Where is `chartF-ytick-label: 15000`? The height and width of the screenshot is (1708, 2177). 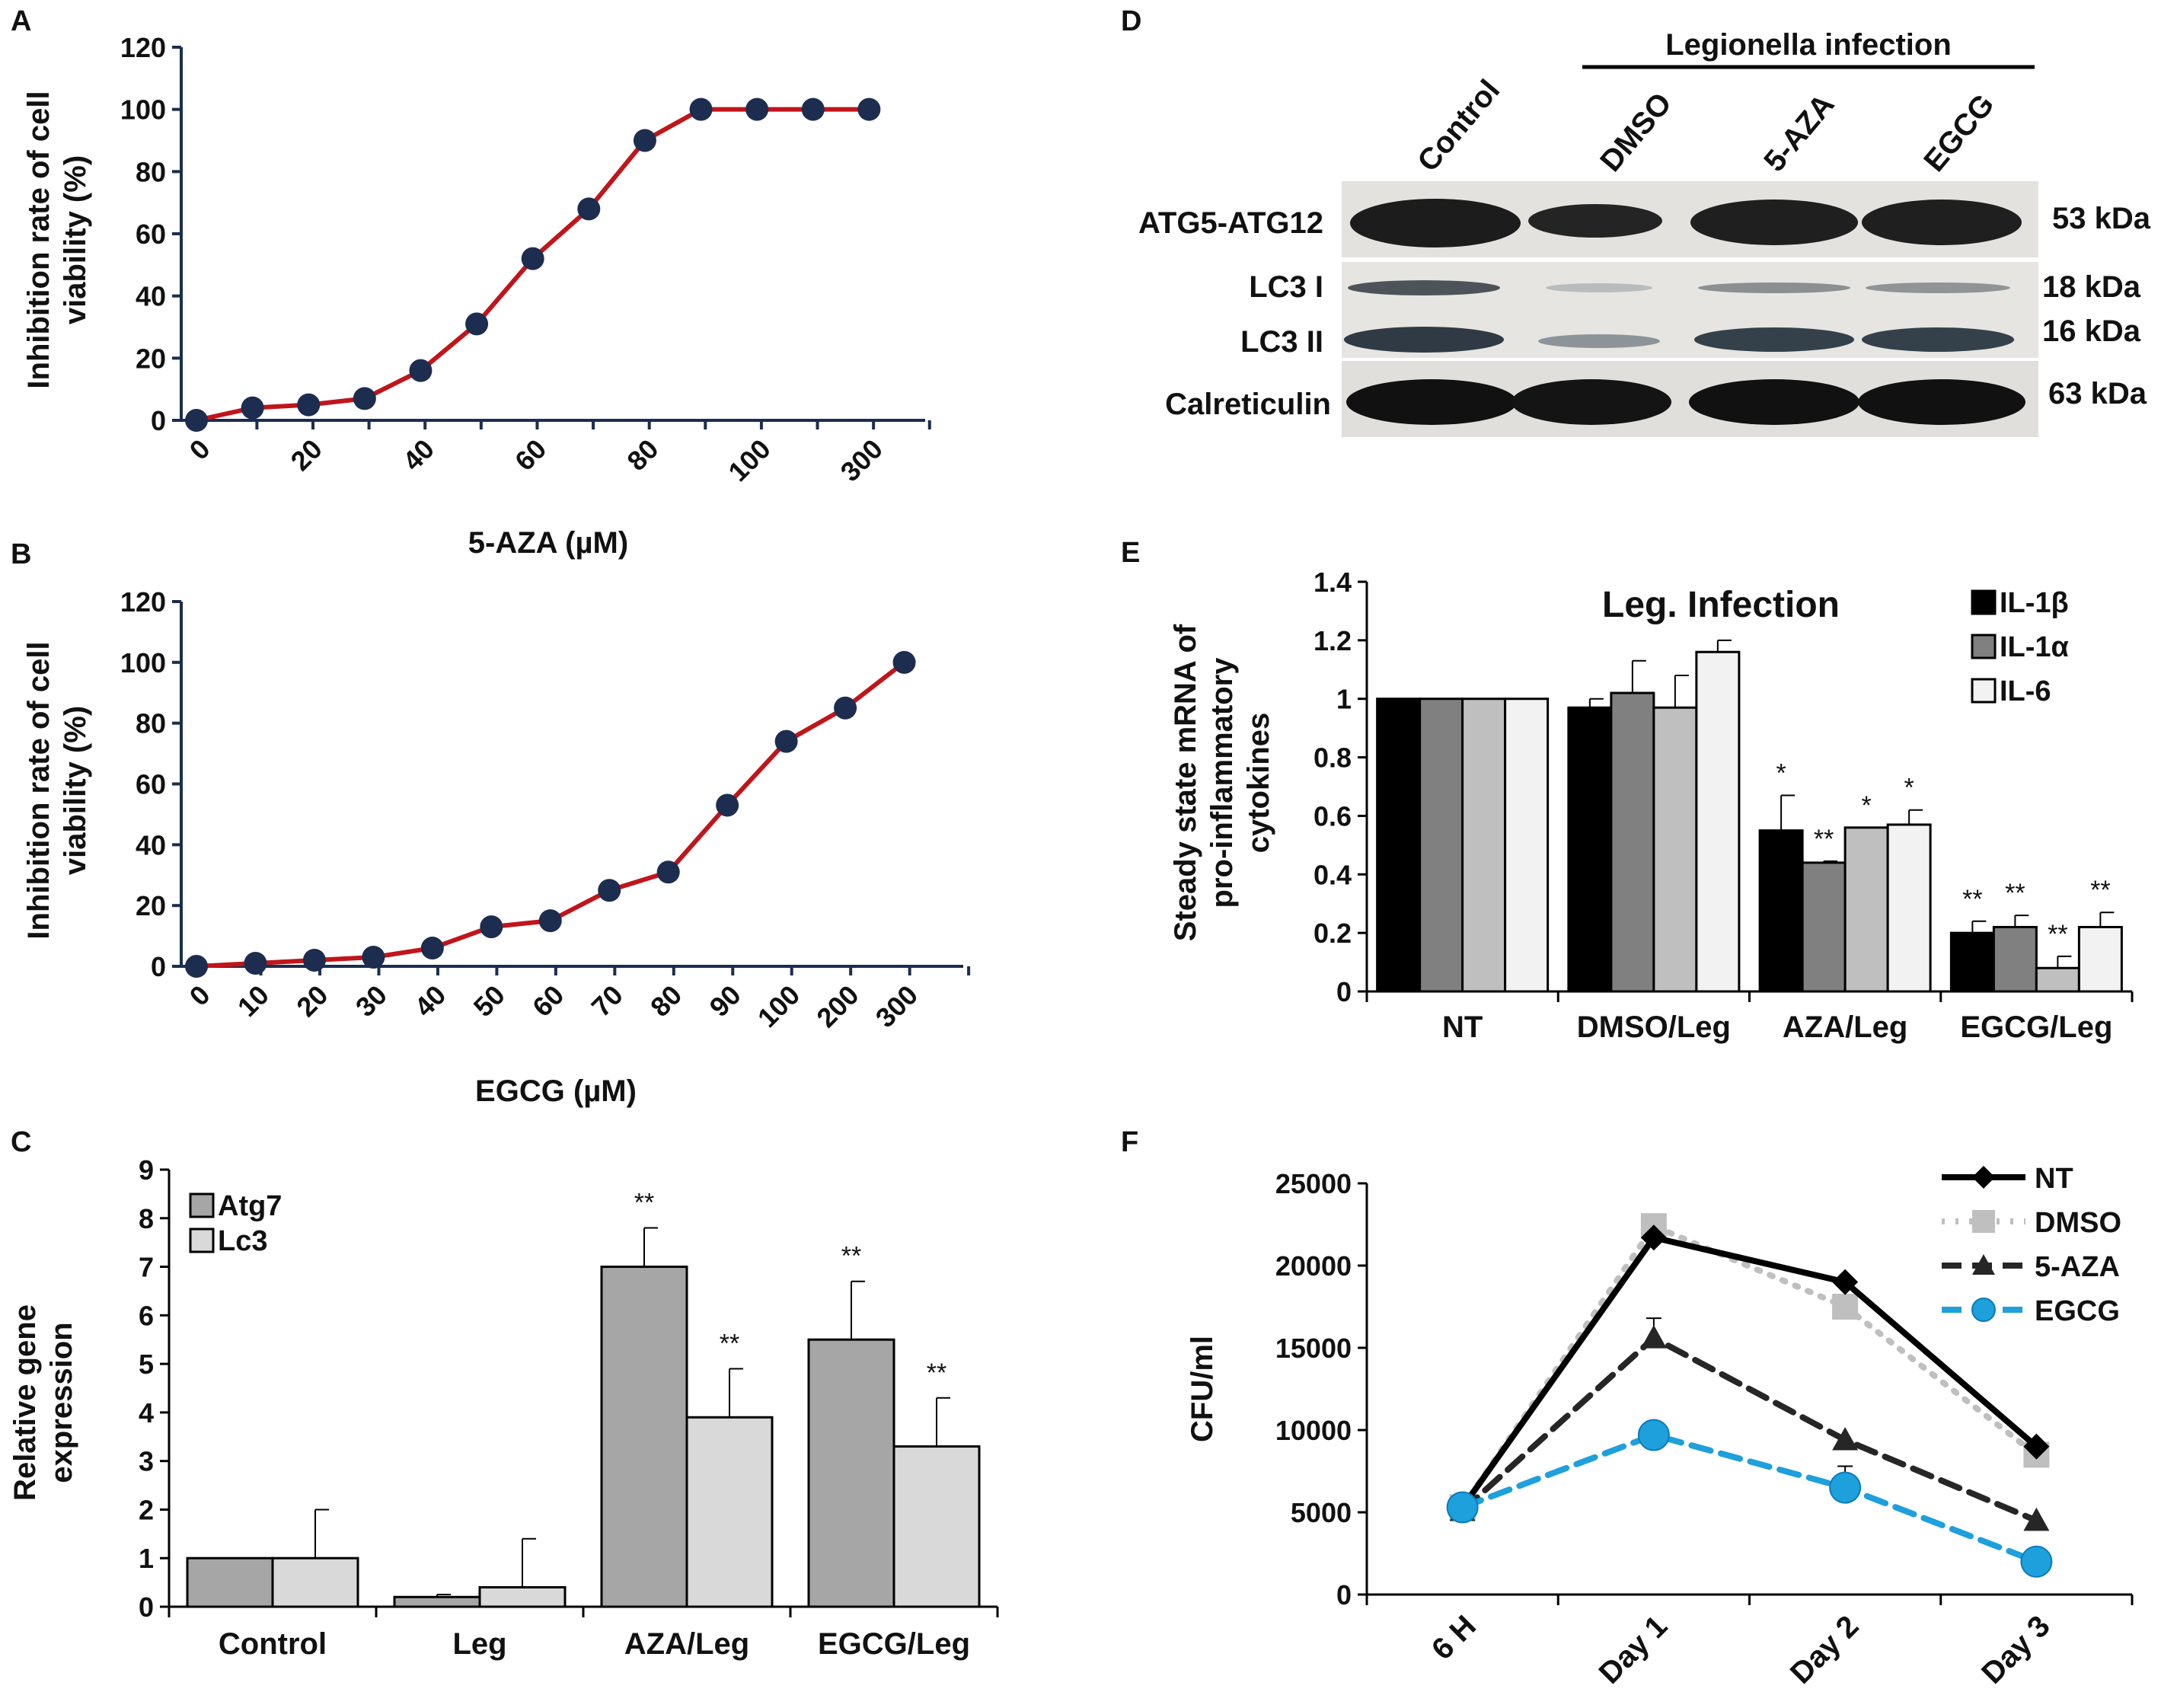 chartF-ytick-label: 15000 is located at coordinates (1313, 1348).